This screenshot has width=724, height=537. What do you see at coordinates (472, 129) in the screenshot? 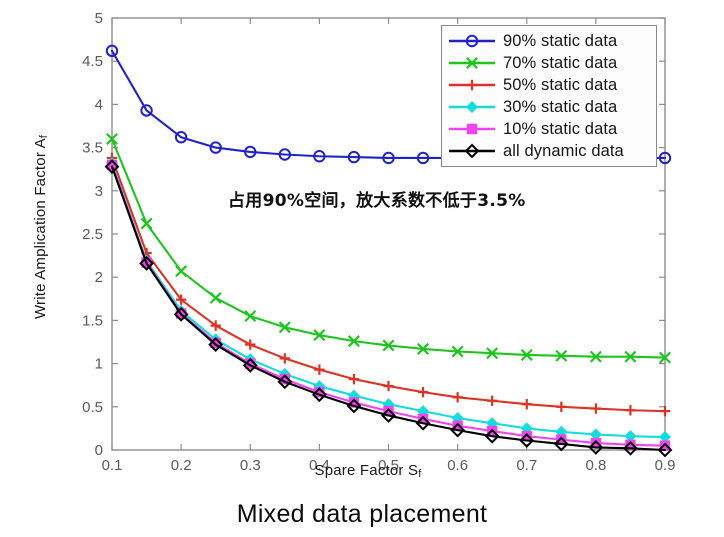
I see `legend-swatch-square-filled-icon` at bounding box center [472, 129].